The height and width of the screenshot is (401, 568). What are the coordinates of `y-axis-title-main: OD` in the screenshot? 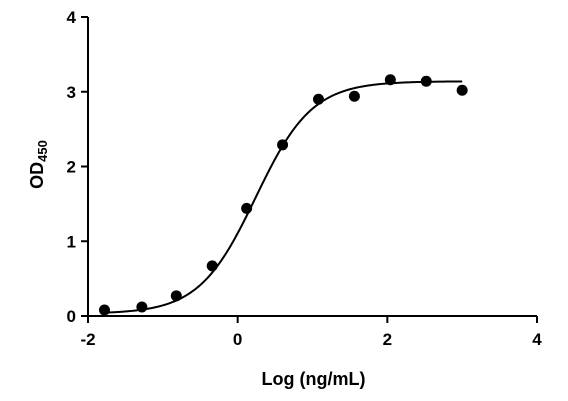 It's located at (37, 175).